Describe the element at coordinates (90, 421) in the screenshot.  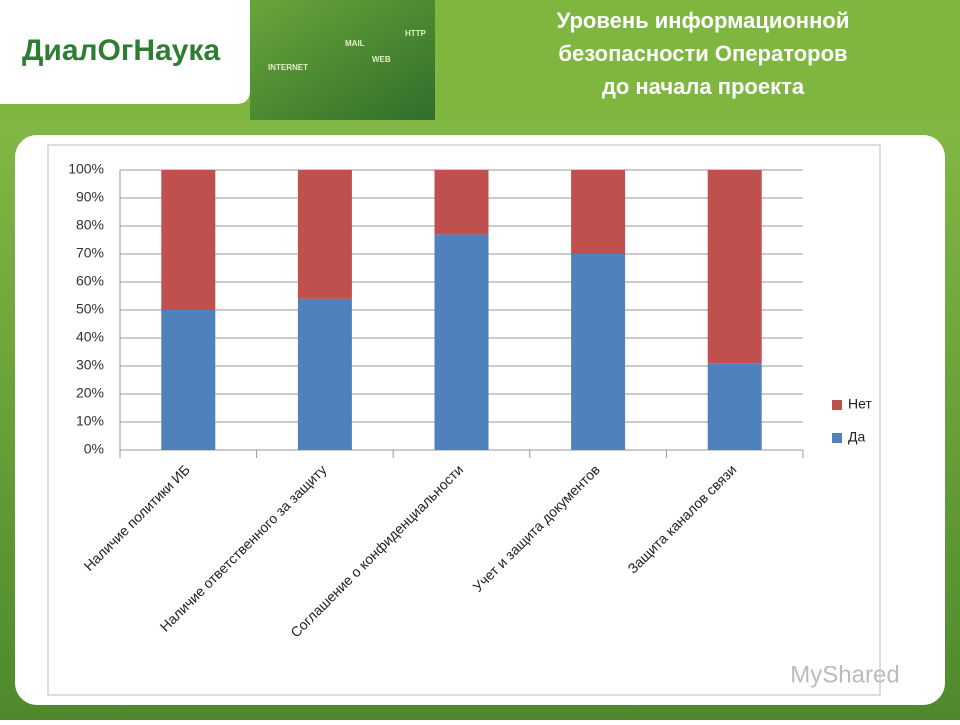
I see `y-tick-label: 10%` at that location.